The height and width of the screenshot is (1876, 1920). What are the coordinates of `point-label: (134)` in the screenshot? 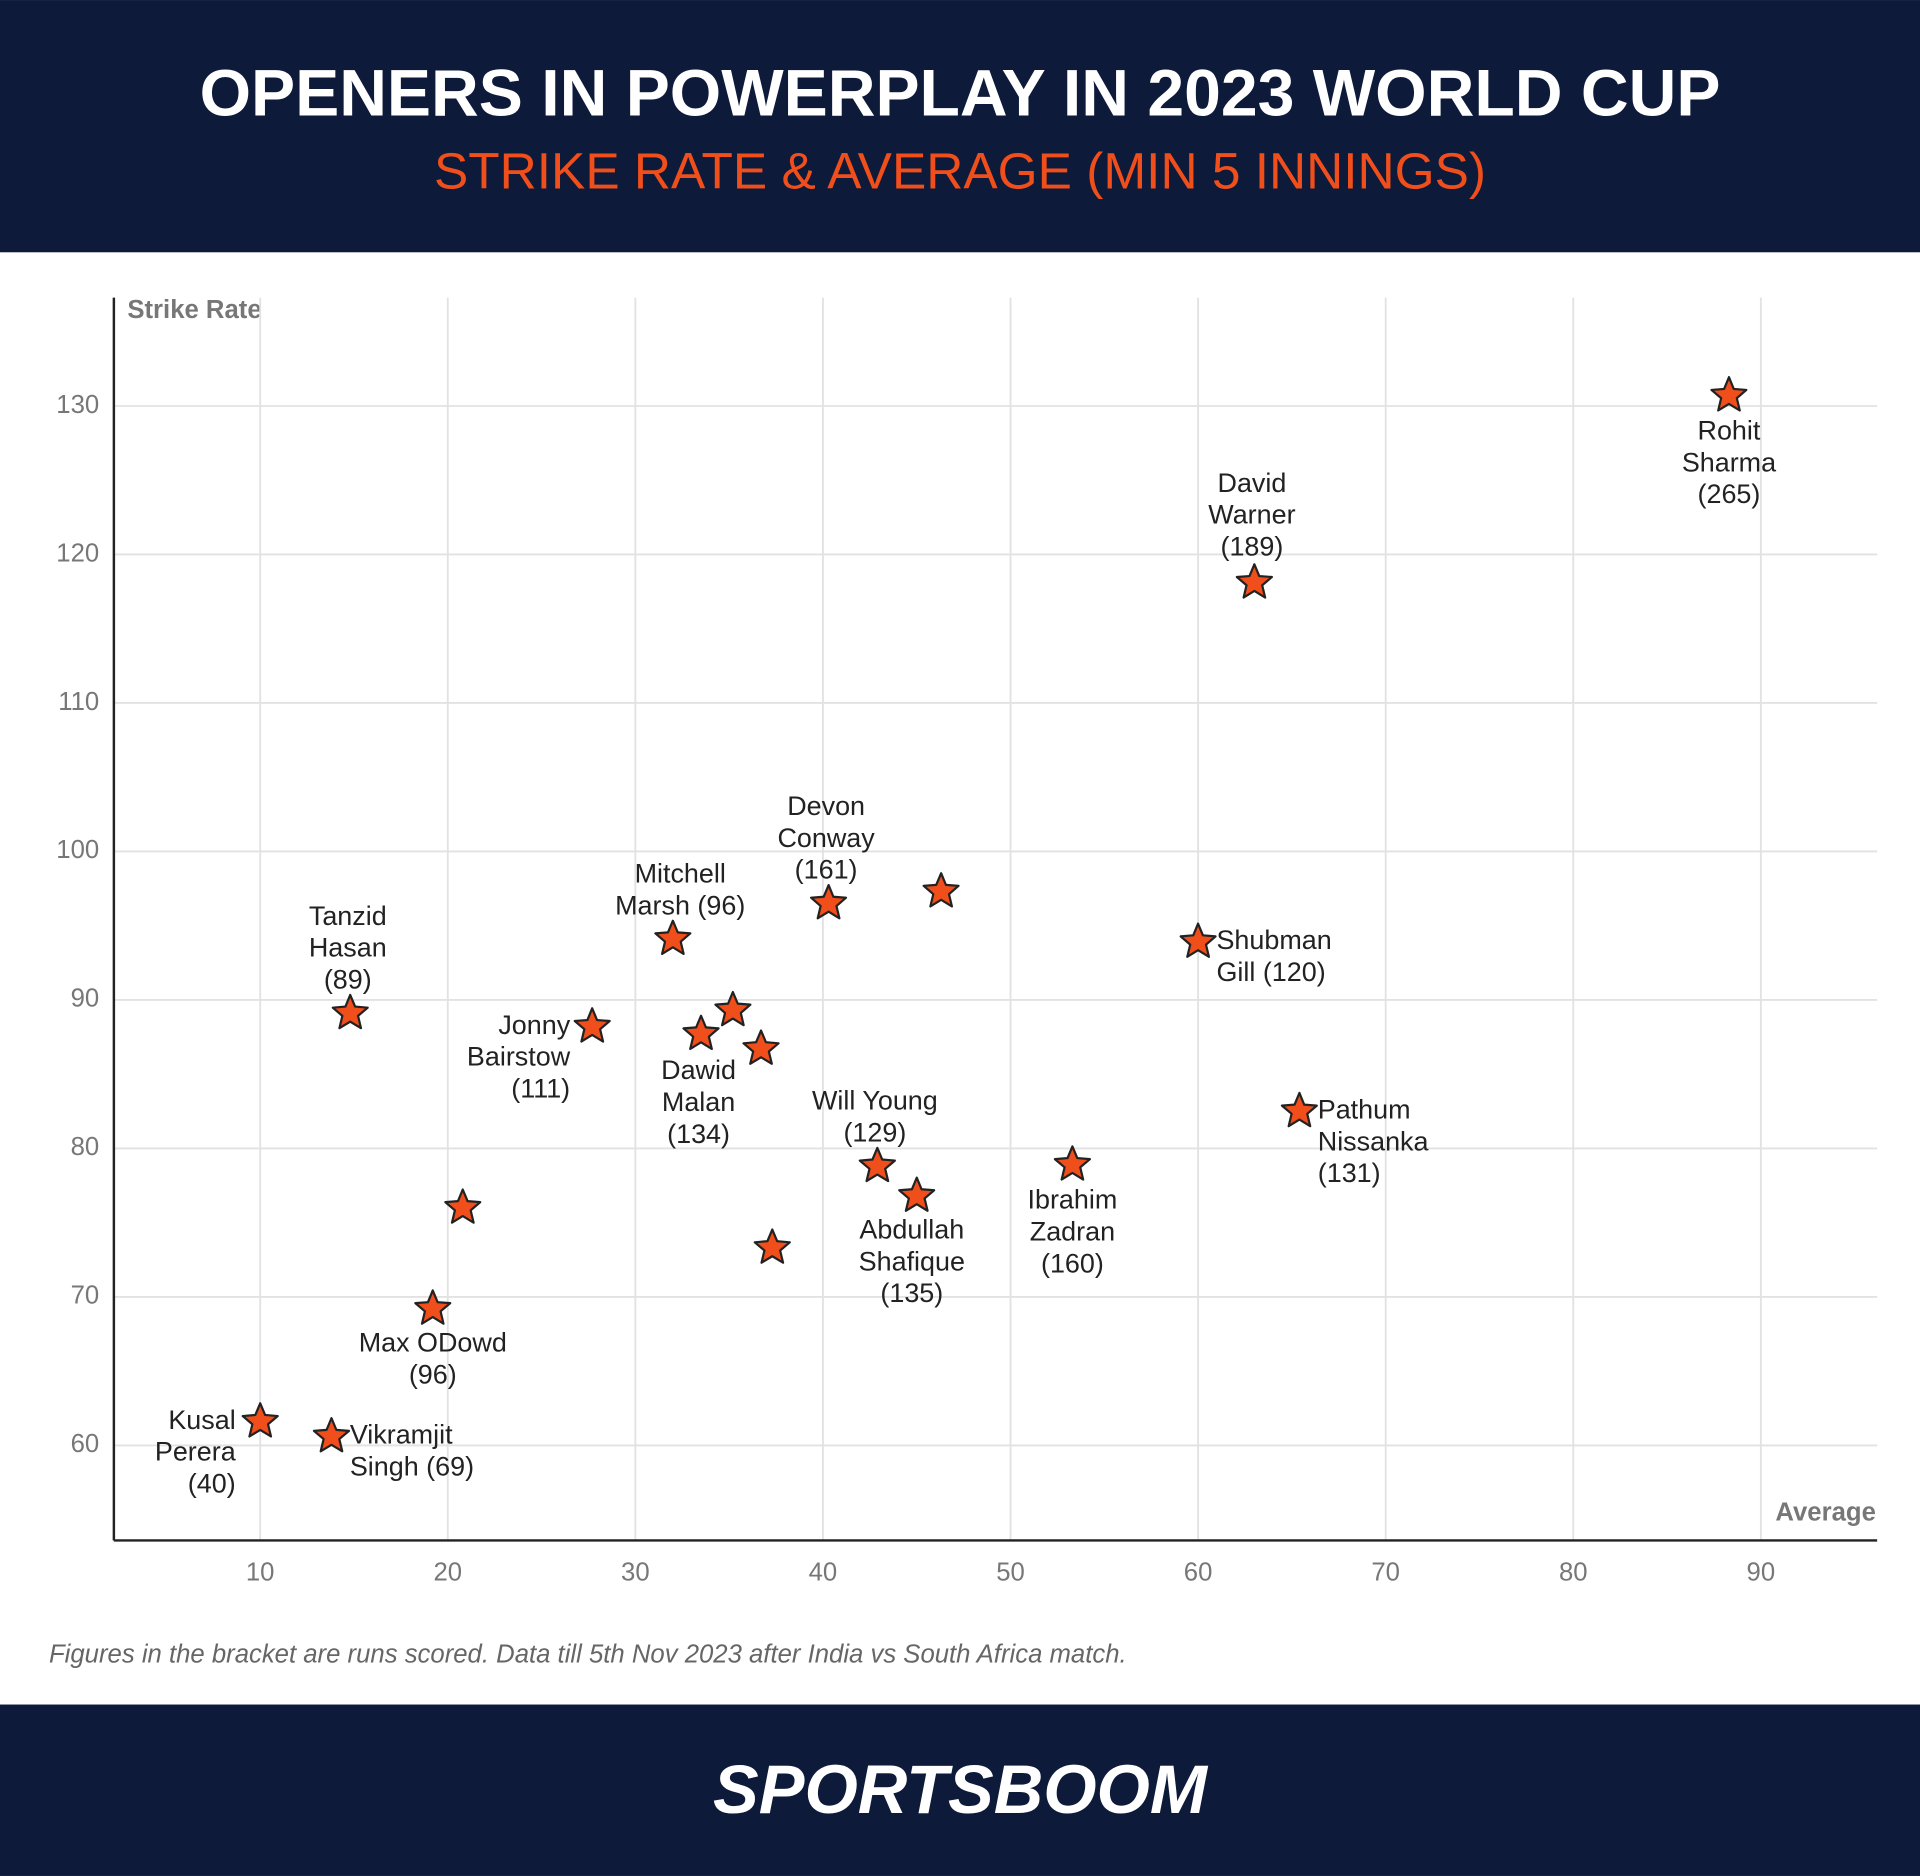 It's located at (698, 1134).